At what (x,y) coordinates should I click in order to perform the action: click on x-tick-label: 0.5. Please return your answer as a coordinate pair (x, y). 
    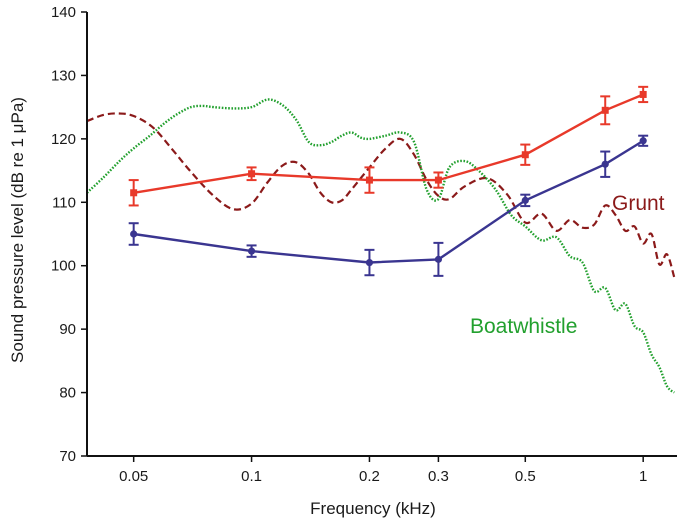
    Looking at the image, I should click on (525, 476).